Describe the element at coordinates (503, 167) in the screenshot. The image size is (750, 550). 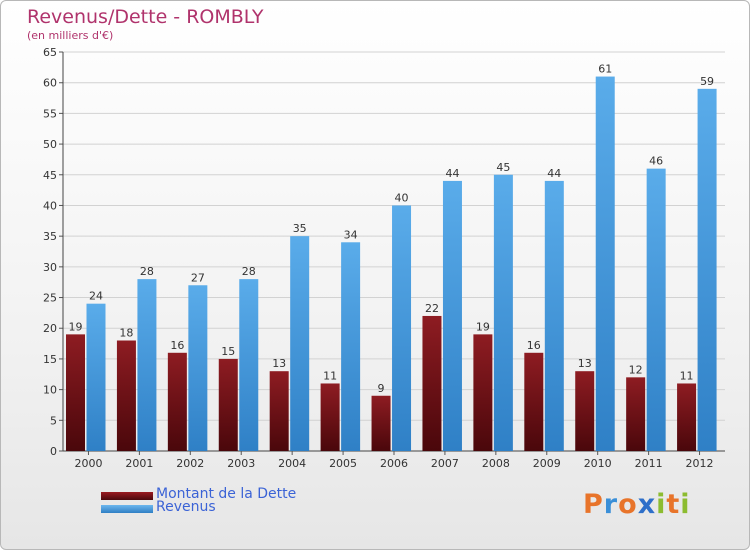
I see `data-label: 45` at that location.